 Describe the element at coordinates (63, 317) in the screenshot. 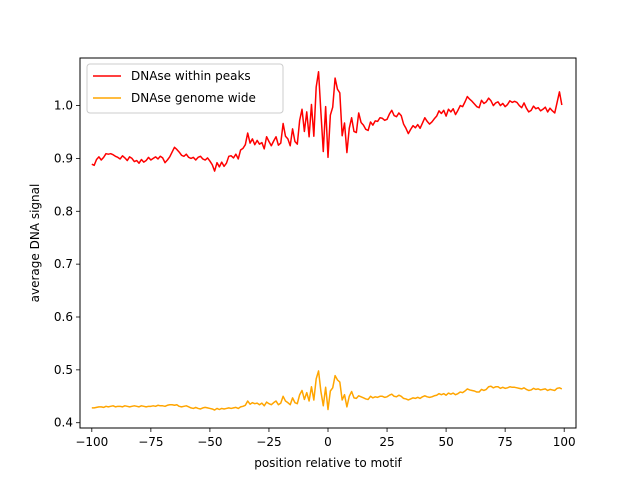

I see `y-tick-label: 0.6` at that location.